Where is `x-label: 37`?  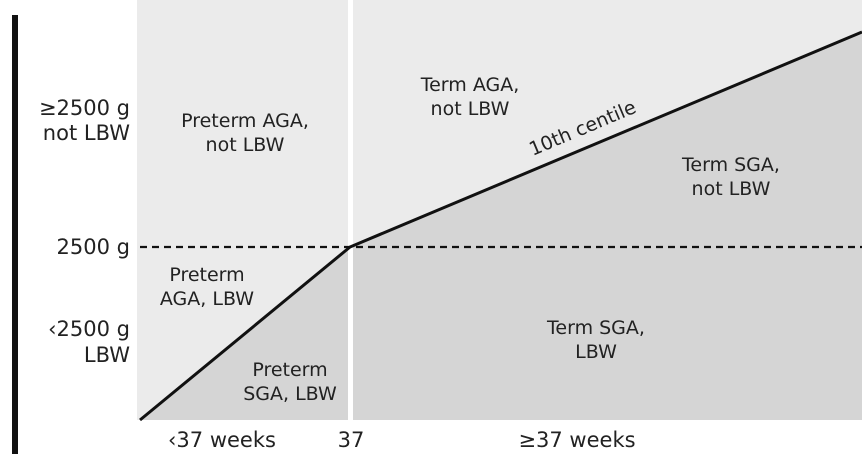
x-label: 37 is located at coordinates (351, 440).